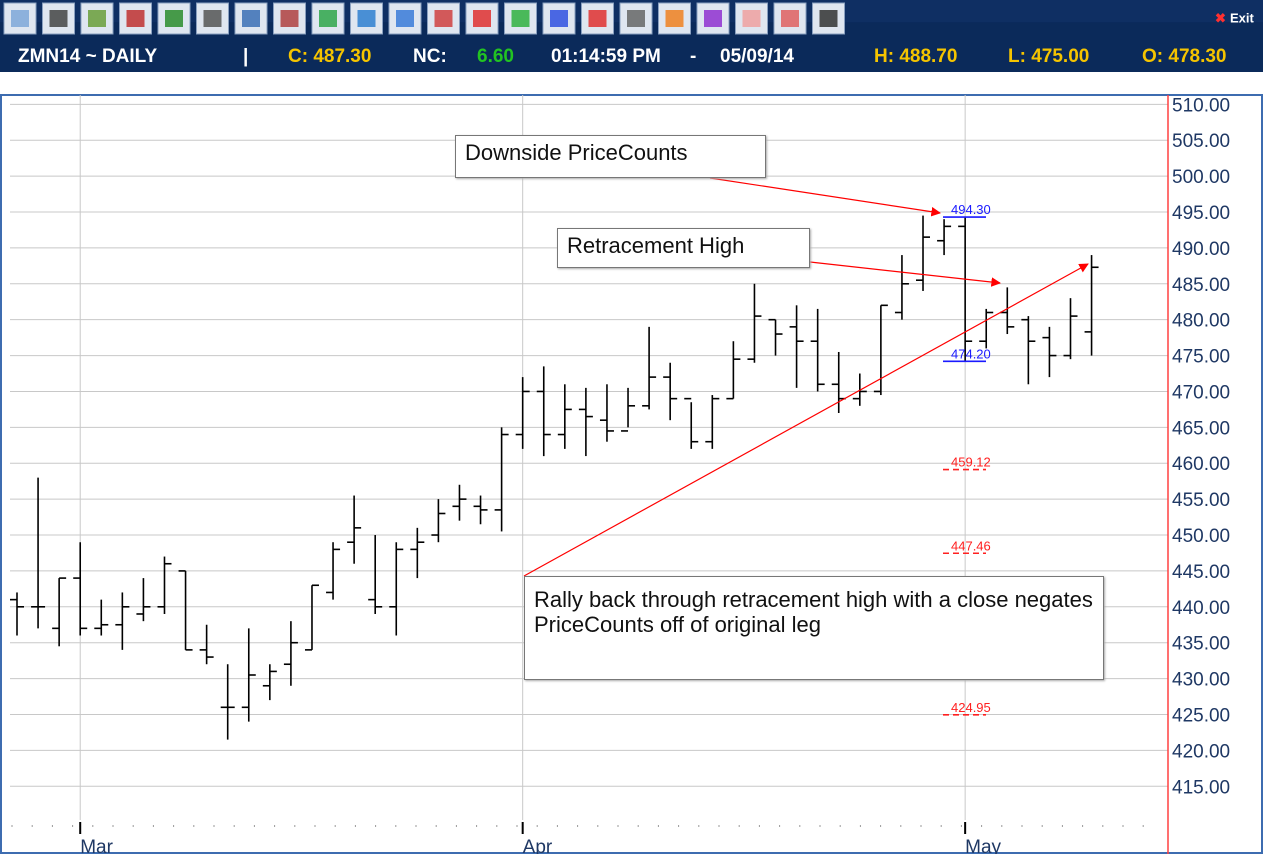 This screenshot has height=854, width=1263. Describe the element at coordinates (1201, 213) in the screenshot. I see `y-tick-label: 495.00` at that location.